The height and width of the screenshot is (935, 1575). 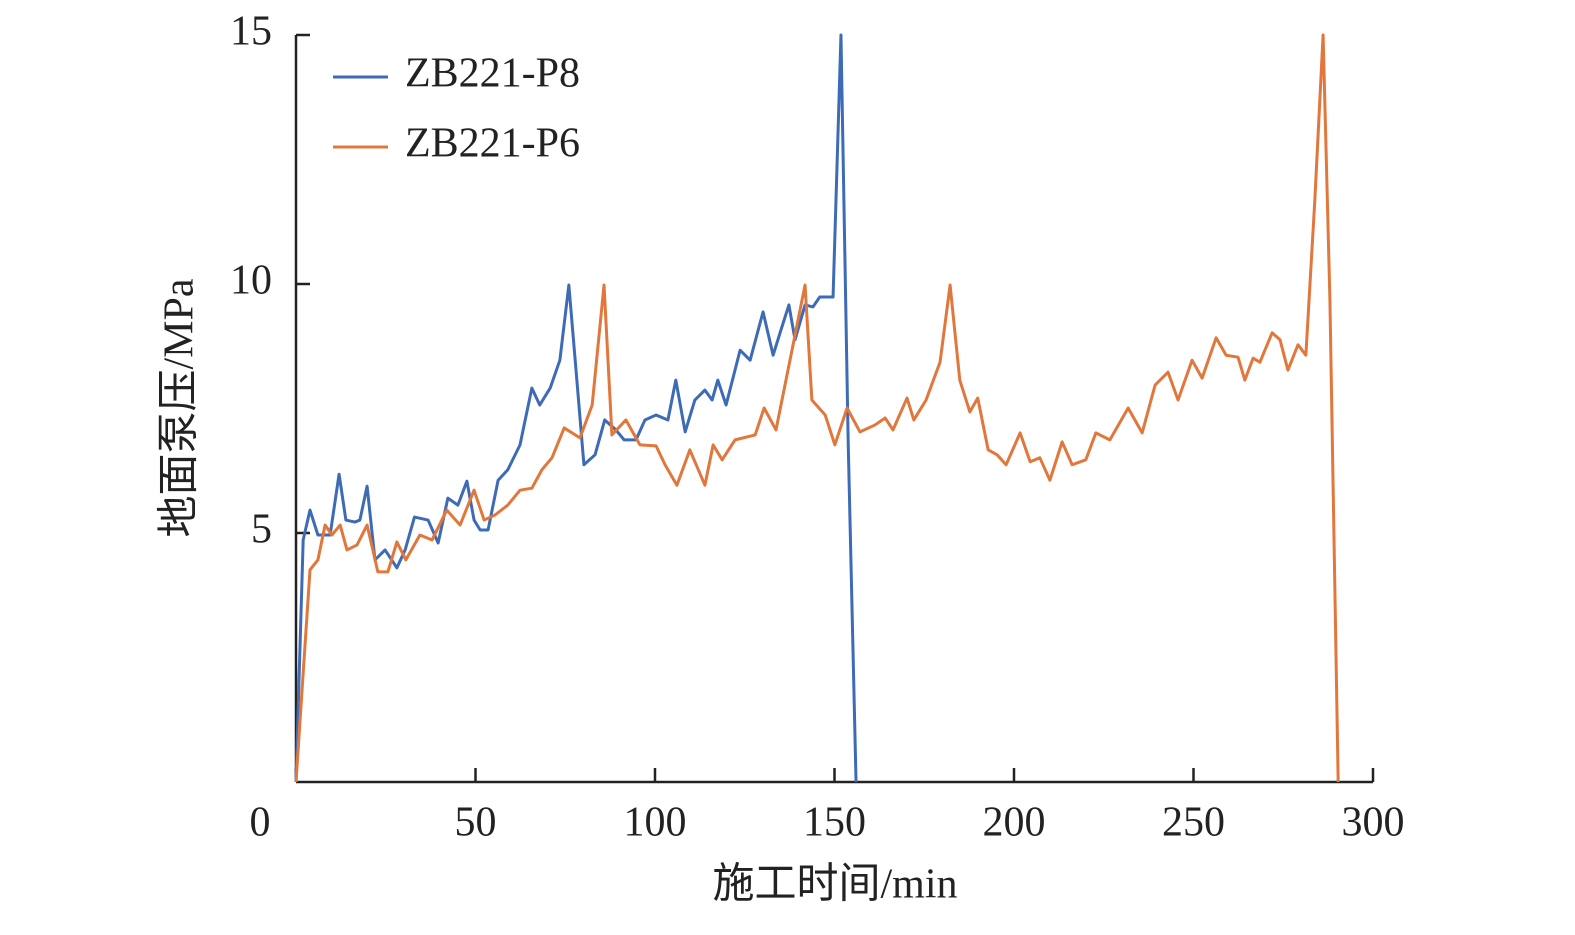 I want to click on y-axis-label: 地面泵压/MPa, so click(x=180, y=407).